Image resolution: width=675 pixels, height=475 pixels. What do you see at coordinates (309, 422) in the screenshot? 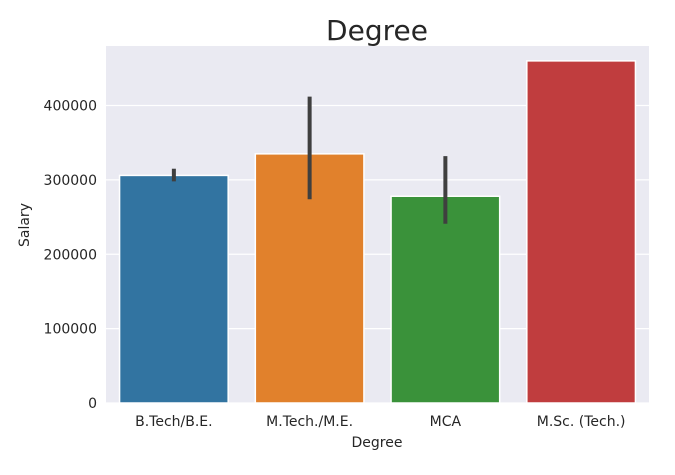
I see `x-tick-label: M.Tech./M.E.` at bounding box center [309, 422].